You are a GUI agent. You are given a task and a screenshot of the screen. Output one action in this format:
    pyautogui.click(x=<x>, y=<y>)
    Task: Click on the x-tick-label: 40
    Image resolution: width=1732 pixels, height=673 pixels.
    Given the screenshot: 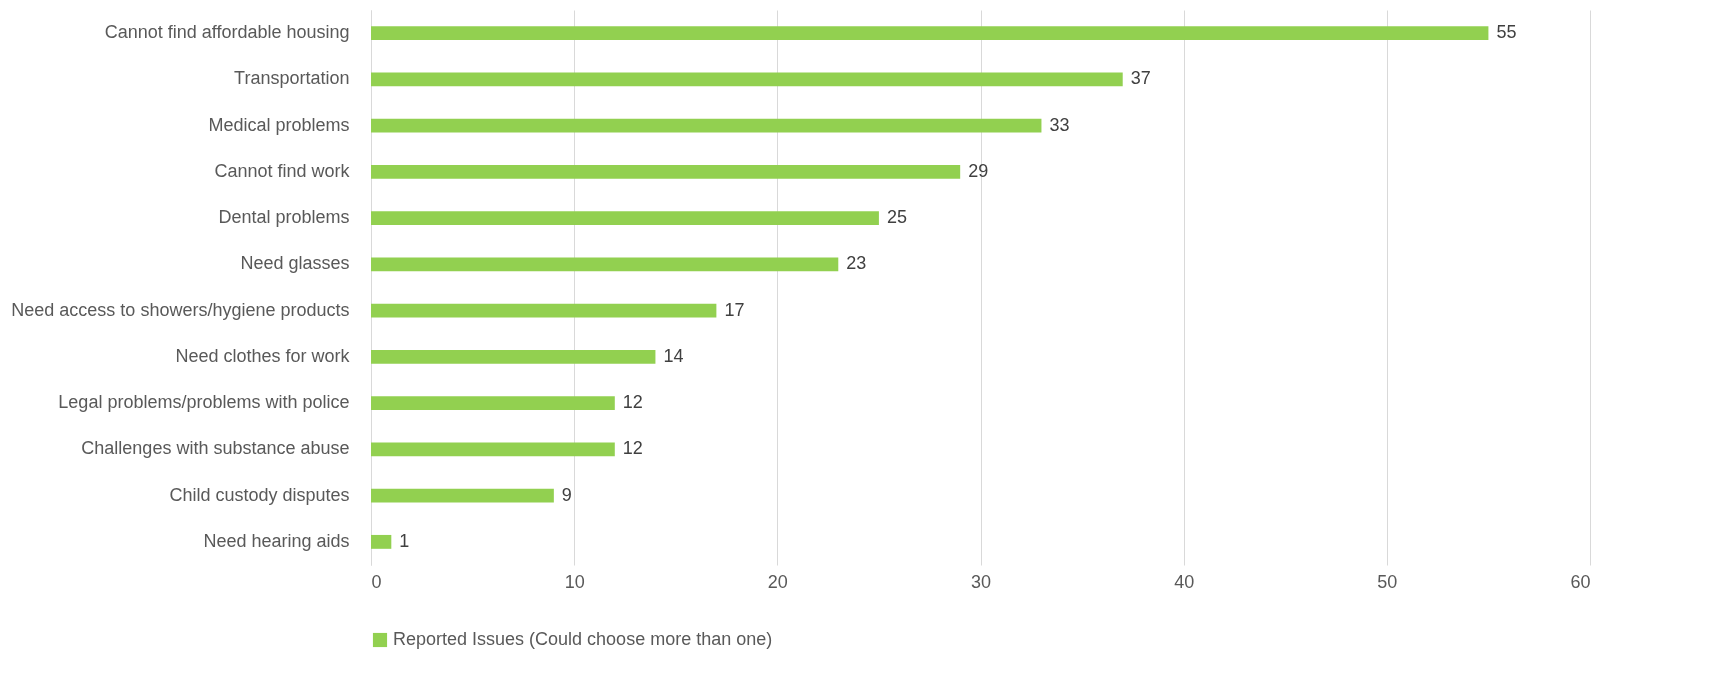 What is the action you would take?
    pyautogui.click(x=1184, y=581)
    